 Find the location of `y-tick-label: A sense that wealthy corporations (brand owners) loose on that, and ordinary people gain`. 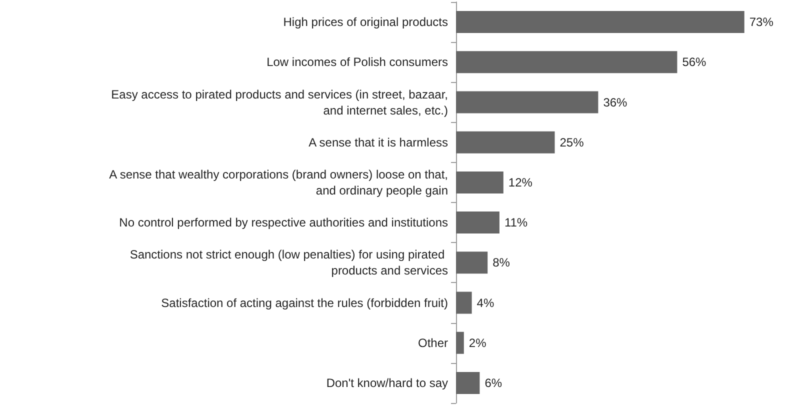

y-tick-label: A sense that wealthy corporations (brand owners) loose on that, and ordinary people gain is located at coordinates (278, 182).